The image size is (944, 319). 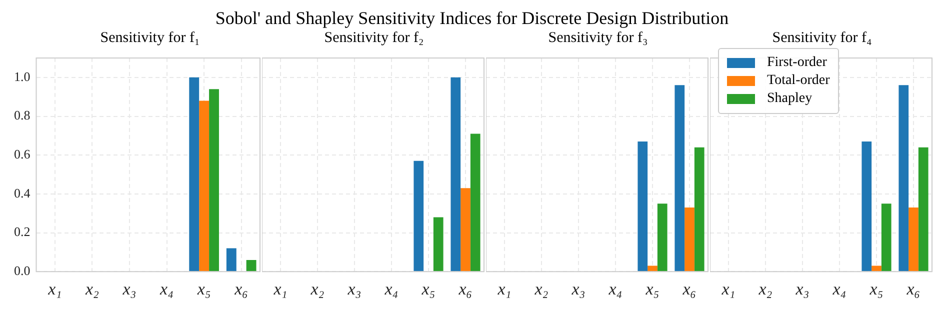 What do you see at coordinates (472, 19) in the screenshot?
I see `text: Sobol' and Shapley Sensitivity Indices for Discrete Design Distribution` at bounding box center [472, 19].